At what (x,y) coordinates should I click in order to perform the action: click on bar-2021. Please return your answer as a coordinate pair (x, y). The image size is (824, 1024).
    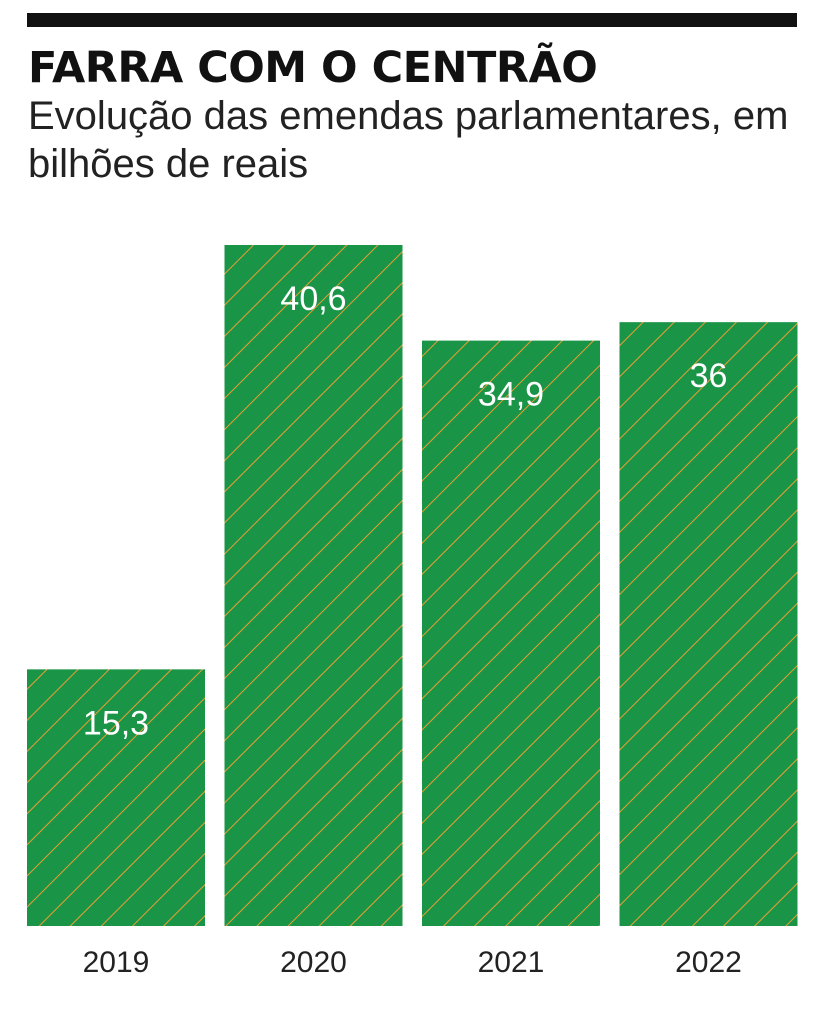
    Looking at the image, I should click on (511, 633).